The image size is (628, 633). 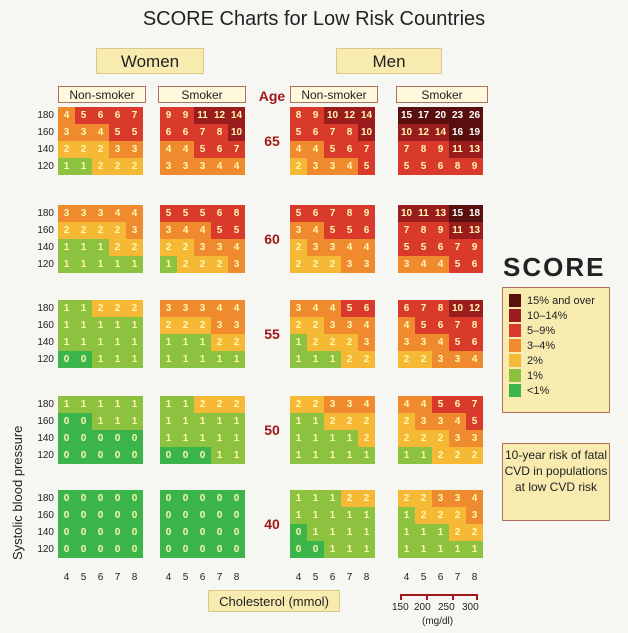 What do you see at coordinates (334, 94) in the screenshot?
I see `col-header-men-nonsmoker: Non-smoker` at bounding box center [334, 94].